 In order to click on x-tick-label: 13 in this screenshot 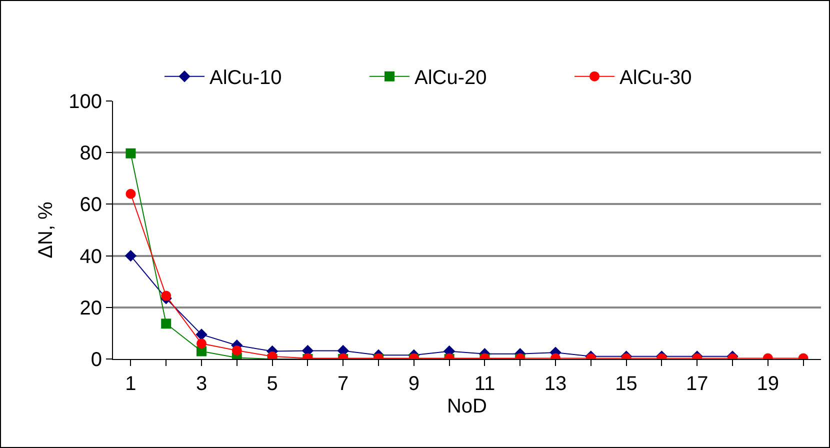, I will do `click(555, 384)`.